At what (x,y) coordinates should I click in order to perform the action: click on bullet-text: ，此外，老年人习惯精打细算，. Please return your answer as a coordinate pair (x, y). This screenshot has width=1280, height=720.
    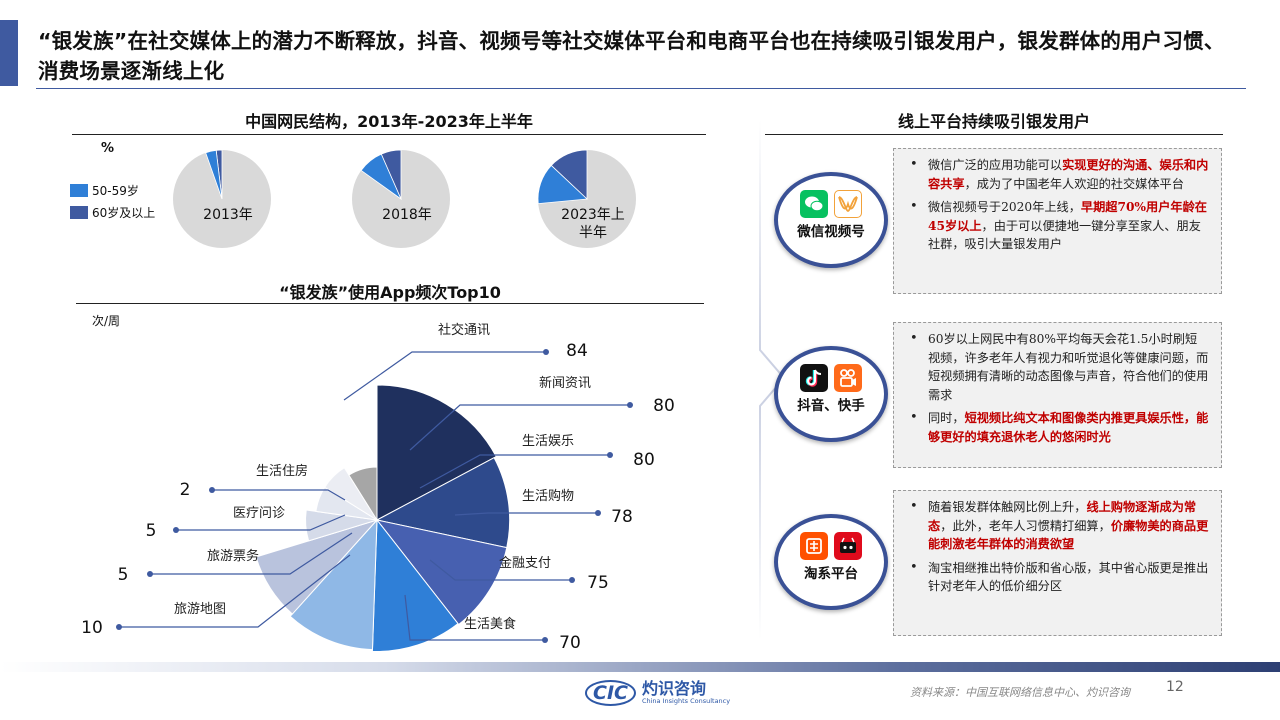
    Looking at the image, I should click on (1025, 525).